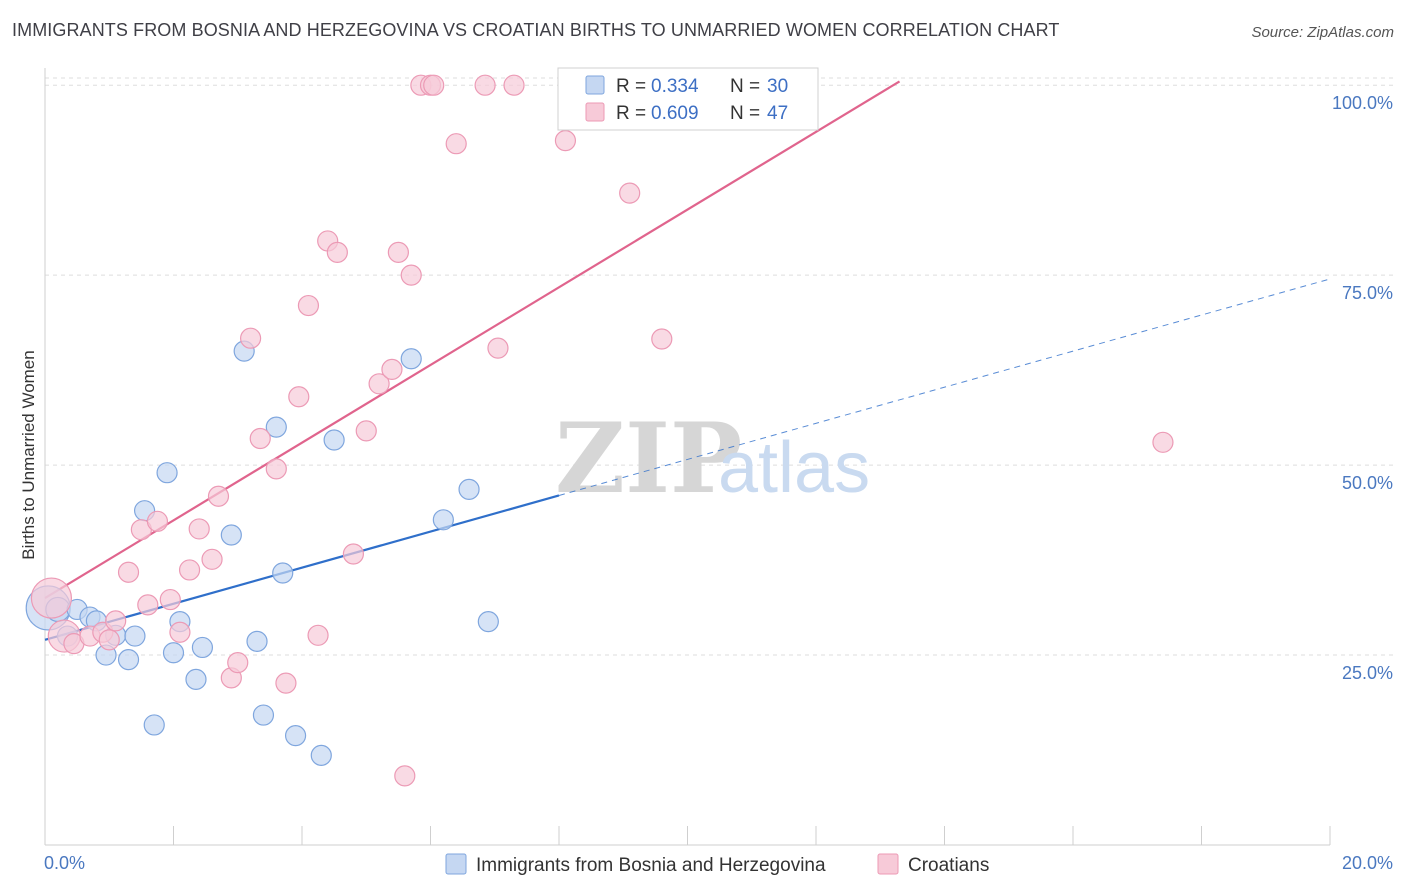 The width and height of the screenshot is (1406, 892). Describe the element at coordinates (745, 86) in the screenshot. I see `legend-n-label-1: N =` at that location.